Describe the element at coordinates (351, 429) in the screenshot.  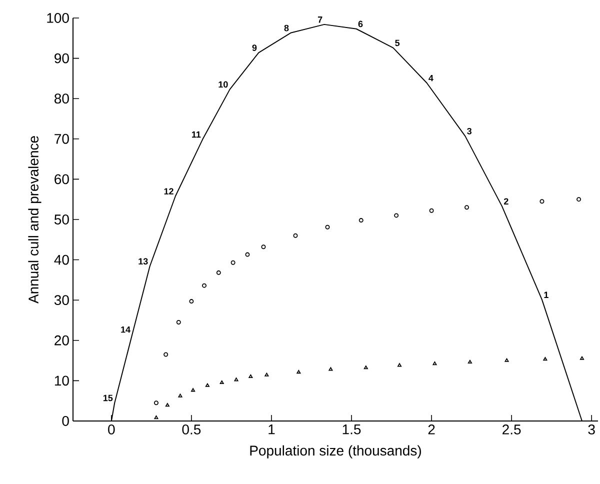
I see `x-tick-label: 1.5` at that location.